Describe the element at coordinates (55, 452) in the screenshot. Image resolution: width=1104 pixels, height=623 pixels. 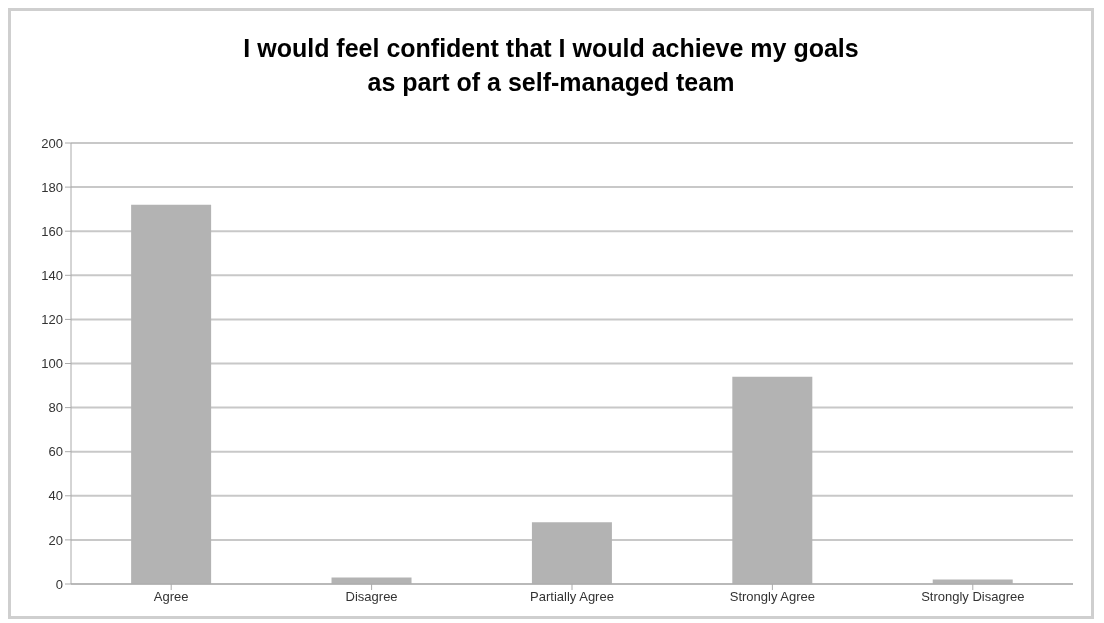
I see `y-tick-label: 60` at that location.